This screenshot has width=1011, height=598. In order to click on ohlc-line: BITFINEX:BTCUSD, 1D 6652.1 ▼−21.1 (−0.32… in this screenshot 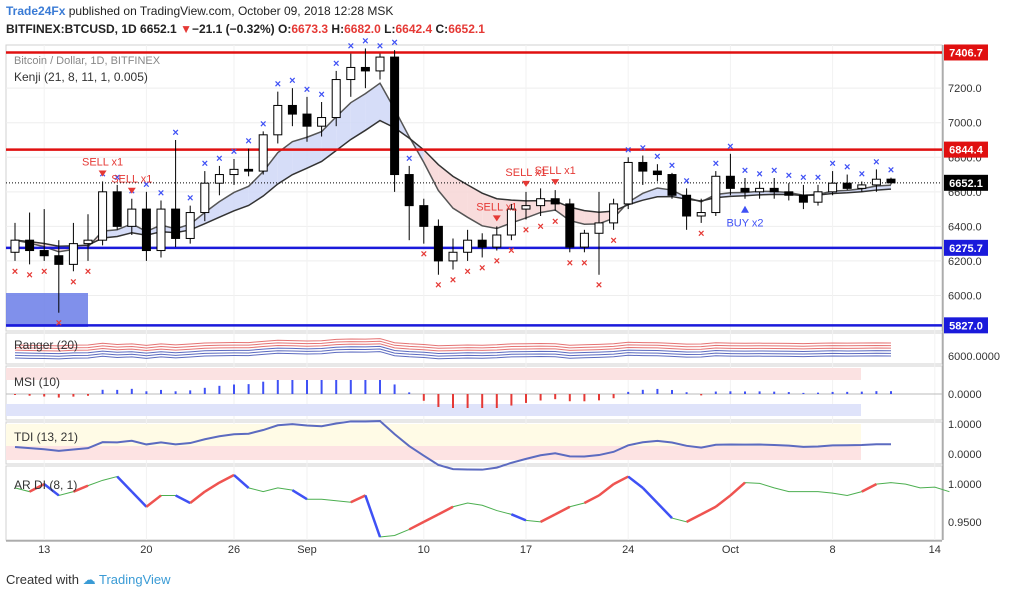, I will do `click(245, 29)`.